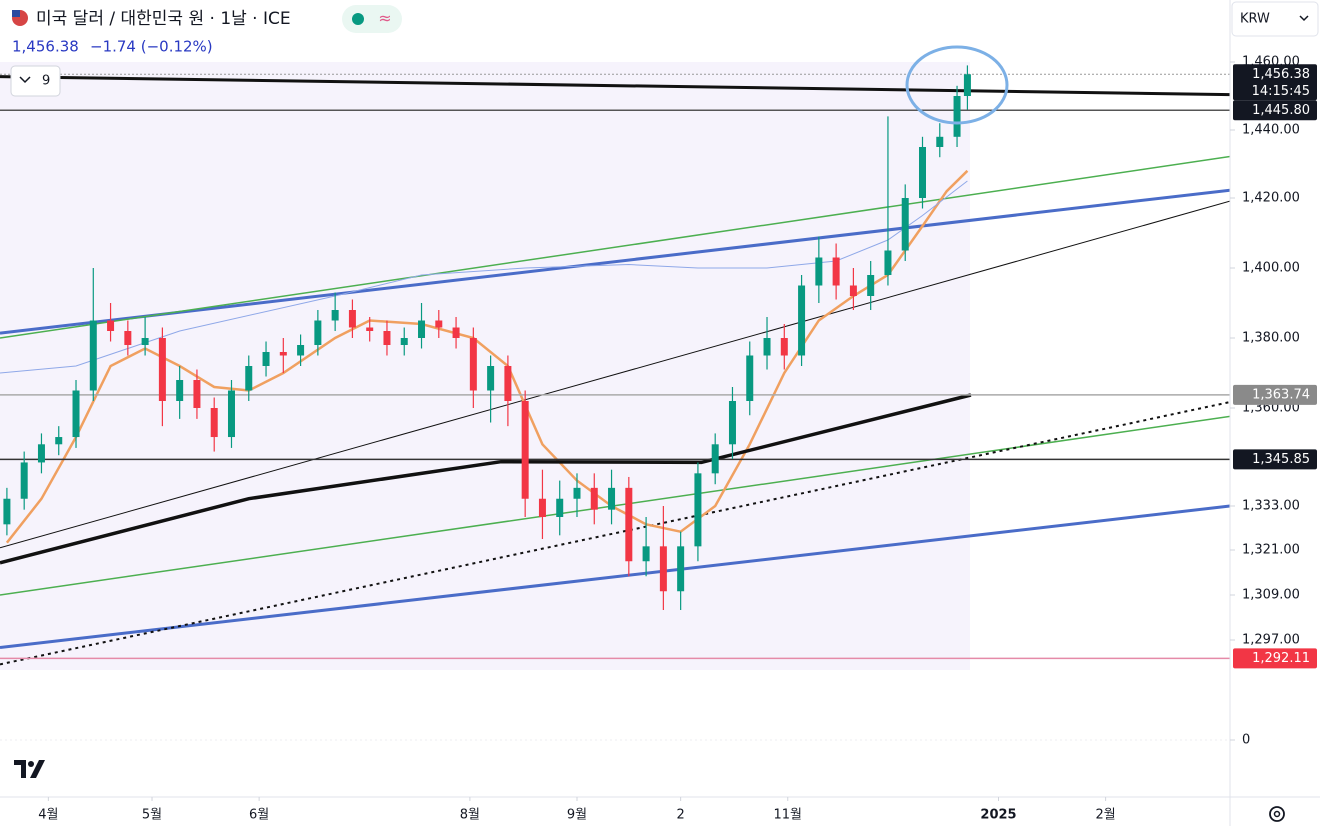 Image resolution: width=1320 pixels, height=826 pixels. What do you see at coordinates (1271, 550) in the screenshot?
I see `y-tick-label: 1,321.00` at bounding box center [1271, 550].